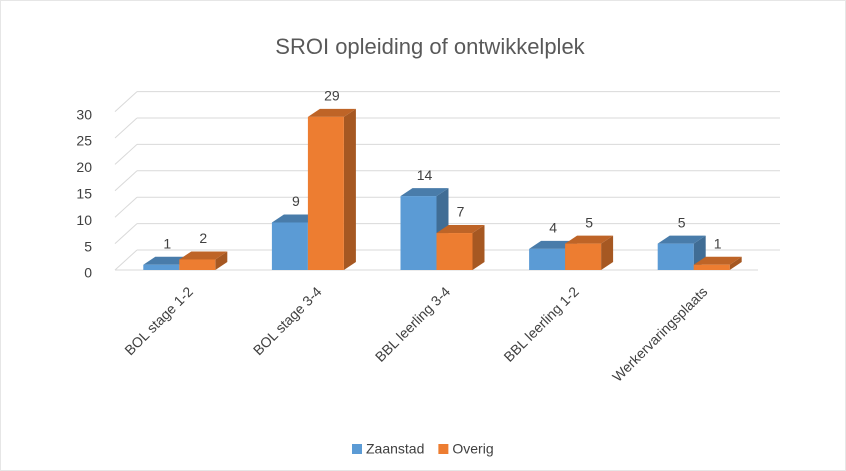 The height and width of the screenshot is (471, 846). What do you see at coordinates (395, 449) in the screenshot?
I see `legend-label: Zaanstad` at bounding box center [395, 449].